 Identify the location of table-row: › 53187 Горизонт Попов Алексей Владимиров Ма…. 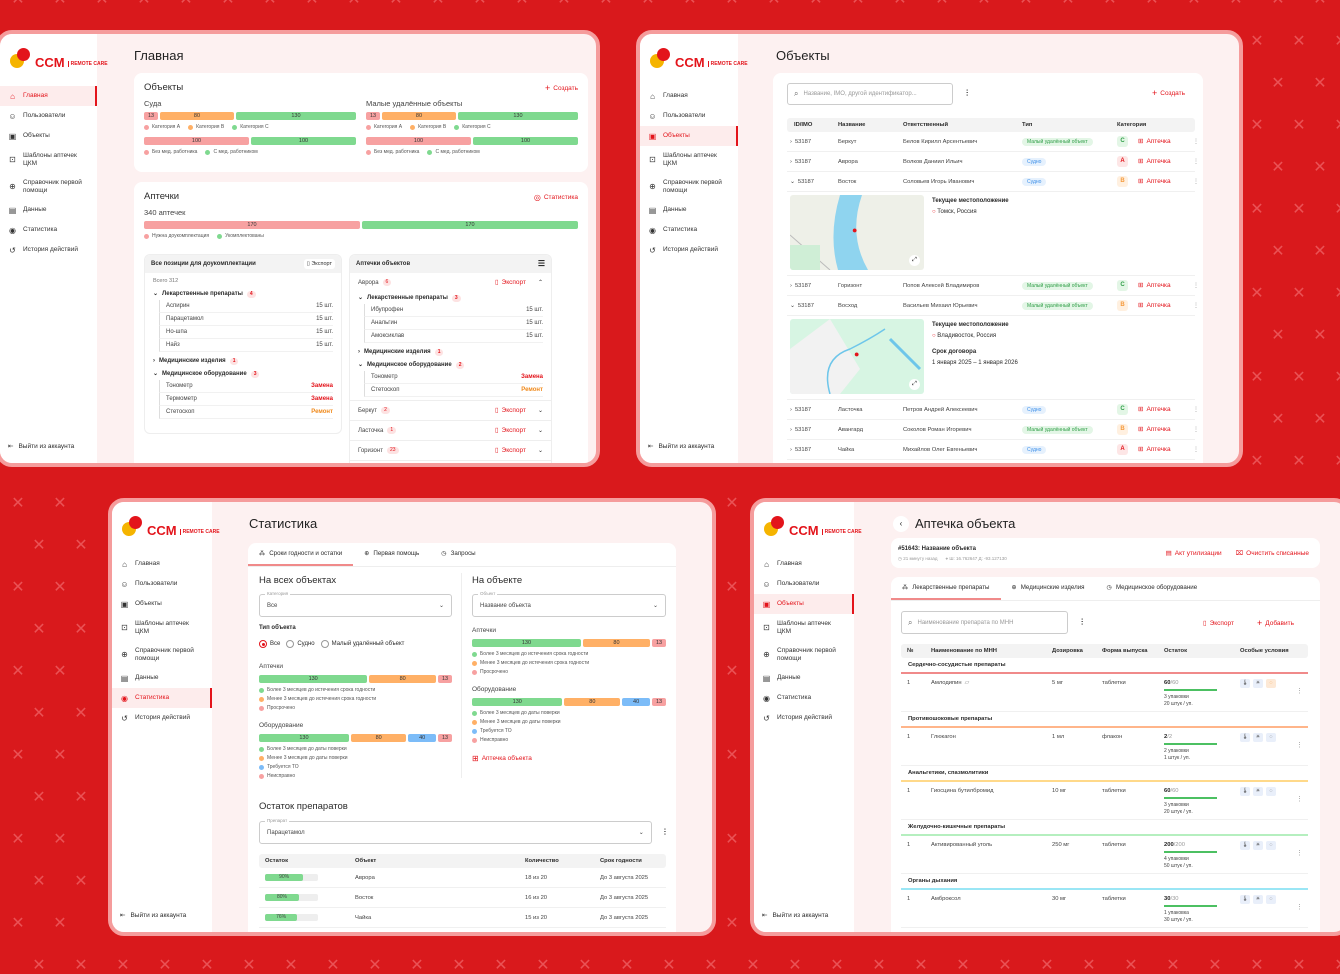
(993, 286).